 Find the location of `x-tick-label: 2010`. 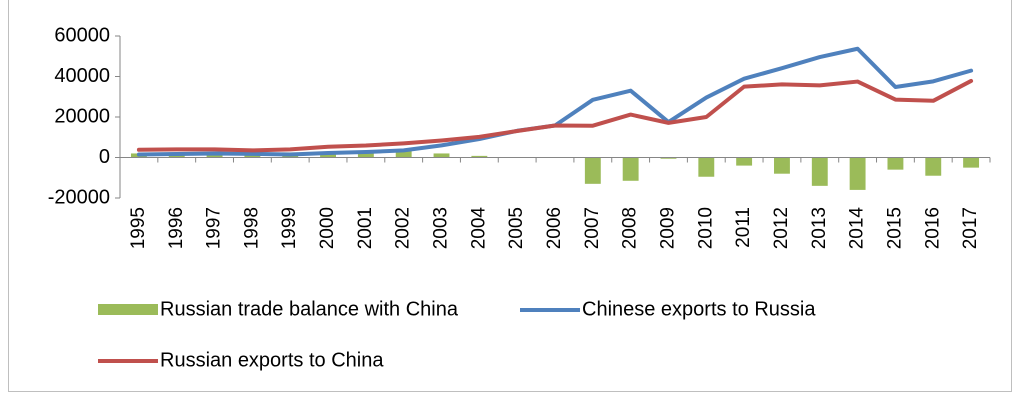

x-tick-label: 2010 is located at coordinates (705, 228).